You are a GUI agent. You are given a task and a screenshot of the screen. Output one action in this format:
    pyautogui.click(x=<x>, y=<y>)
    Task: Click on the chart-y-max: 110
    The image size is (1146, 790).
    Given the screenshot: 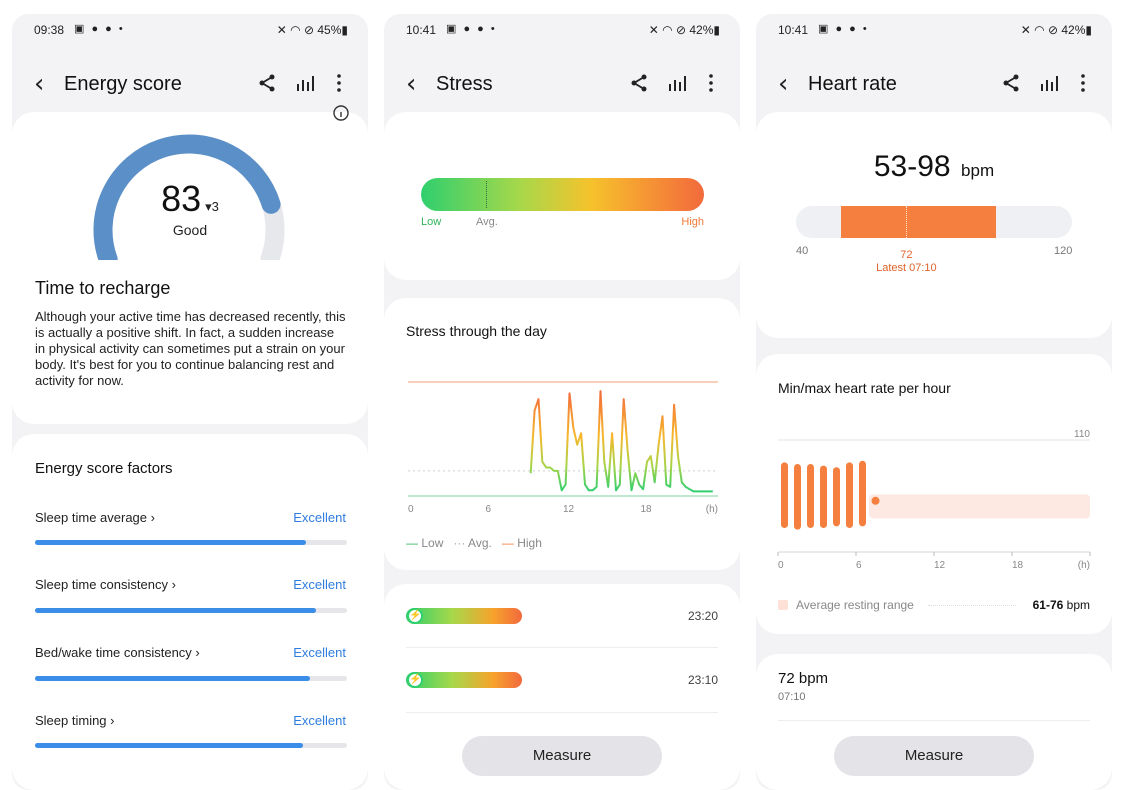 What is the action you would take?
    pyautogui.click(x=1082, y=434)
    